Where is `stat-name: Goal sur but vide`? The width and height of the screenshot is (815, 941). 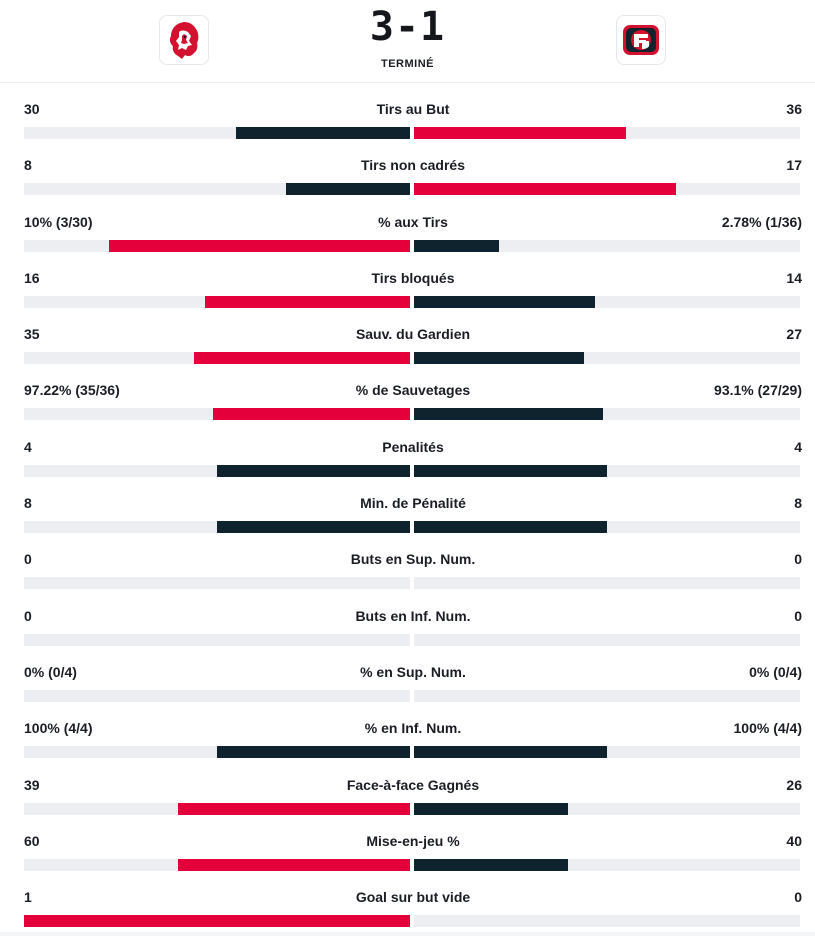 stat-name: Goal sur but vide is located at coordinates (413, 897).